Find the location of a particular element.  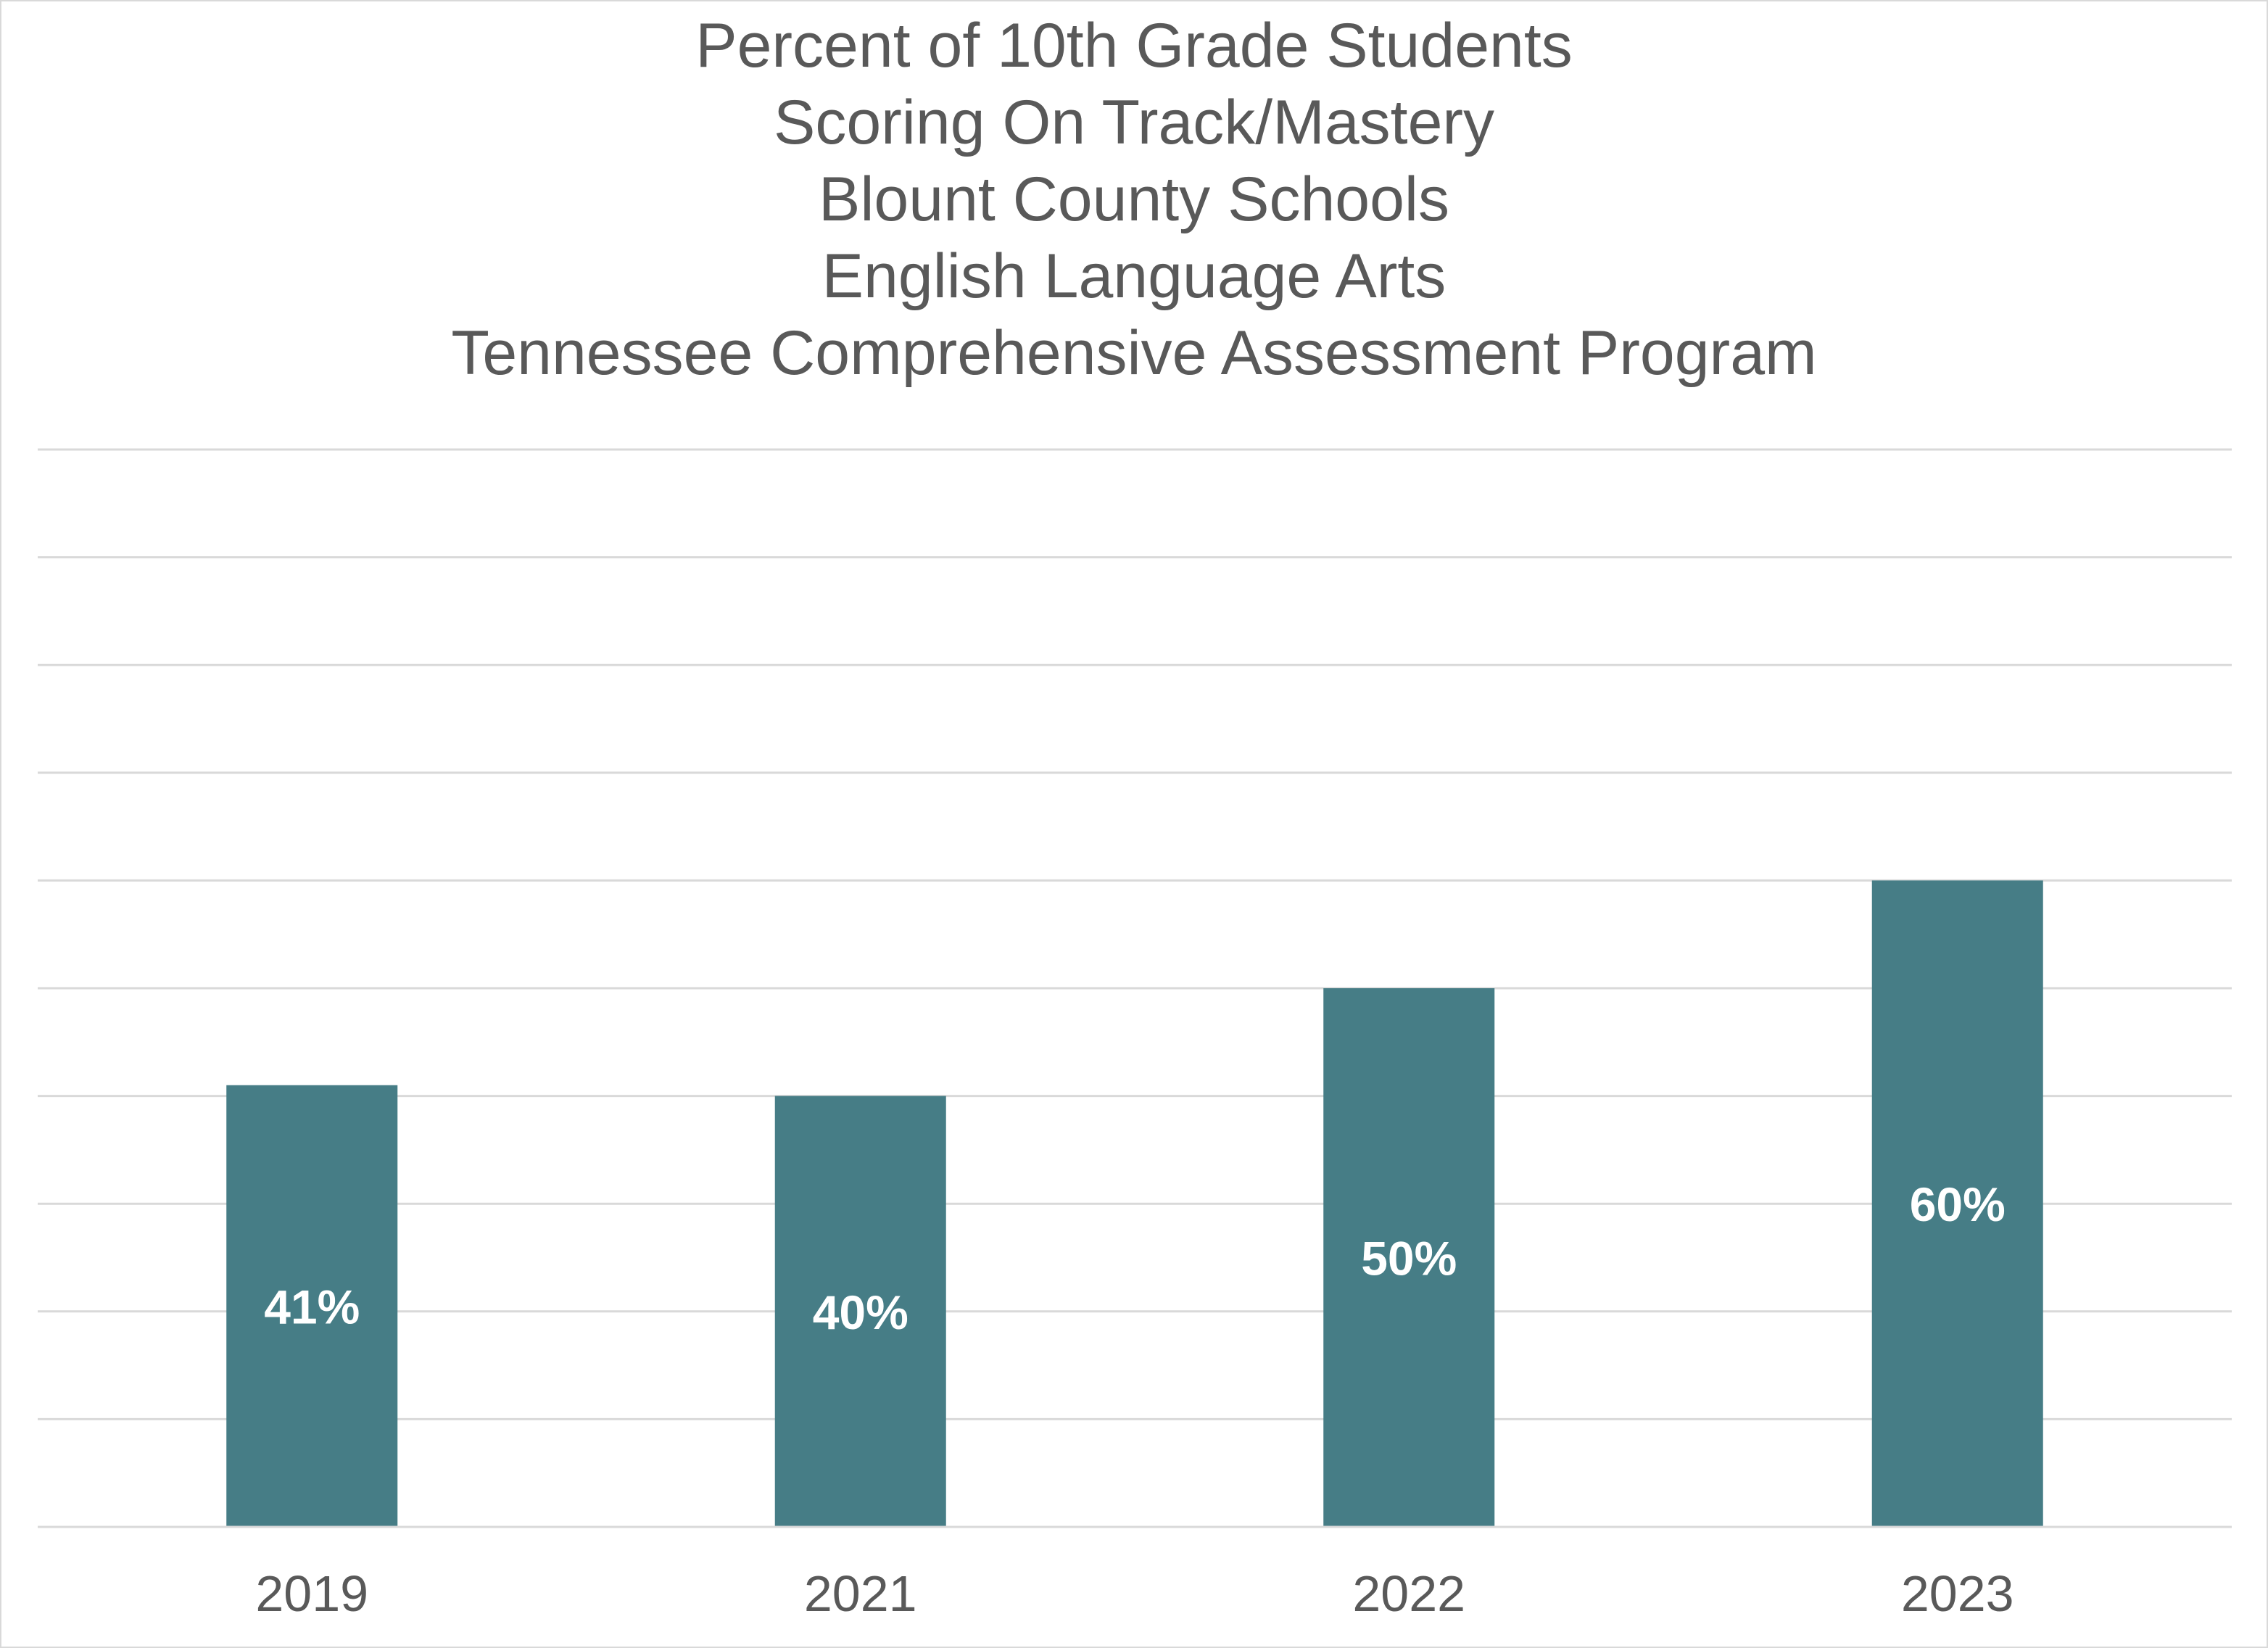

x-tick-label-2019: 2019 is located at coordinates (311, 1593).